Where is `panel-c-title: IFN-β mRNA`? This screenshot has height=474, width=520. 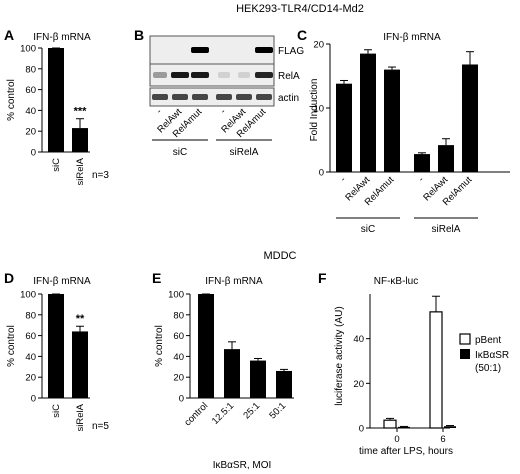
panel-c-title: IFN-β mRNA is located at coordinates (412, 37).